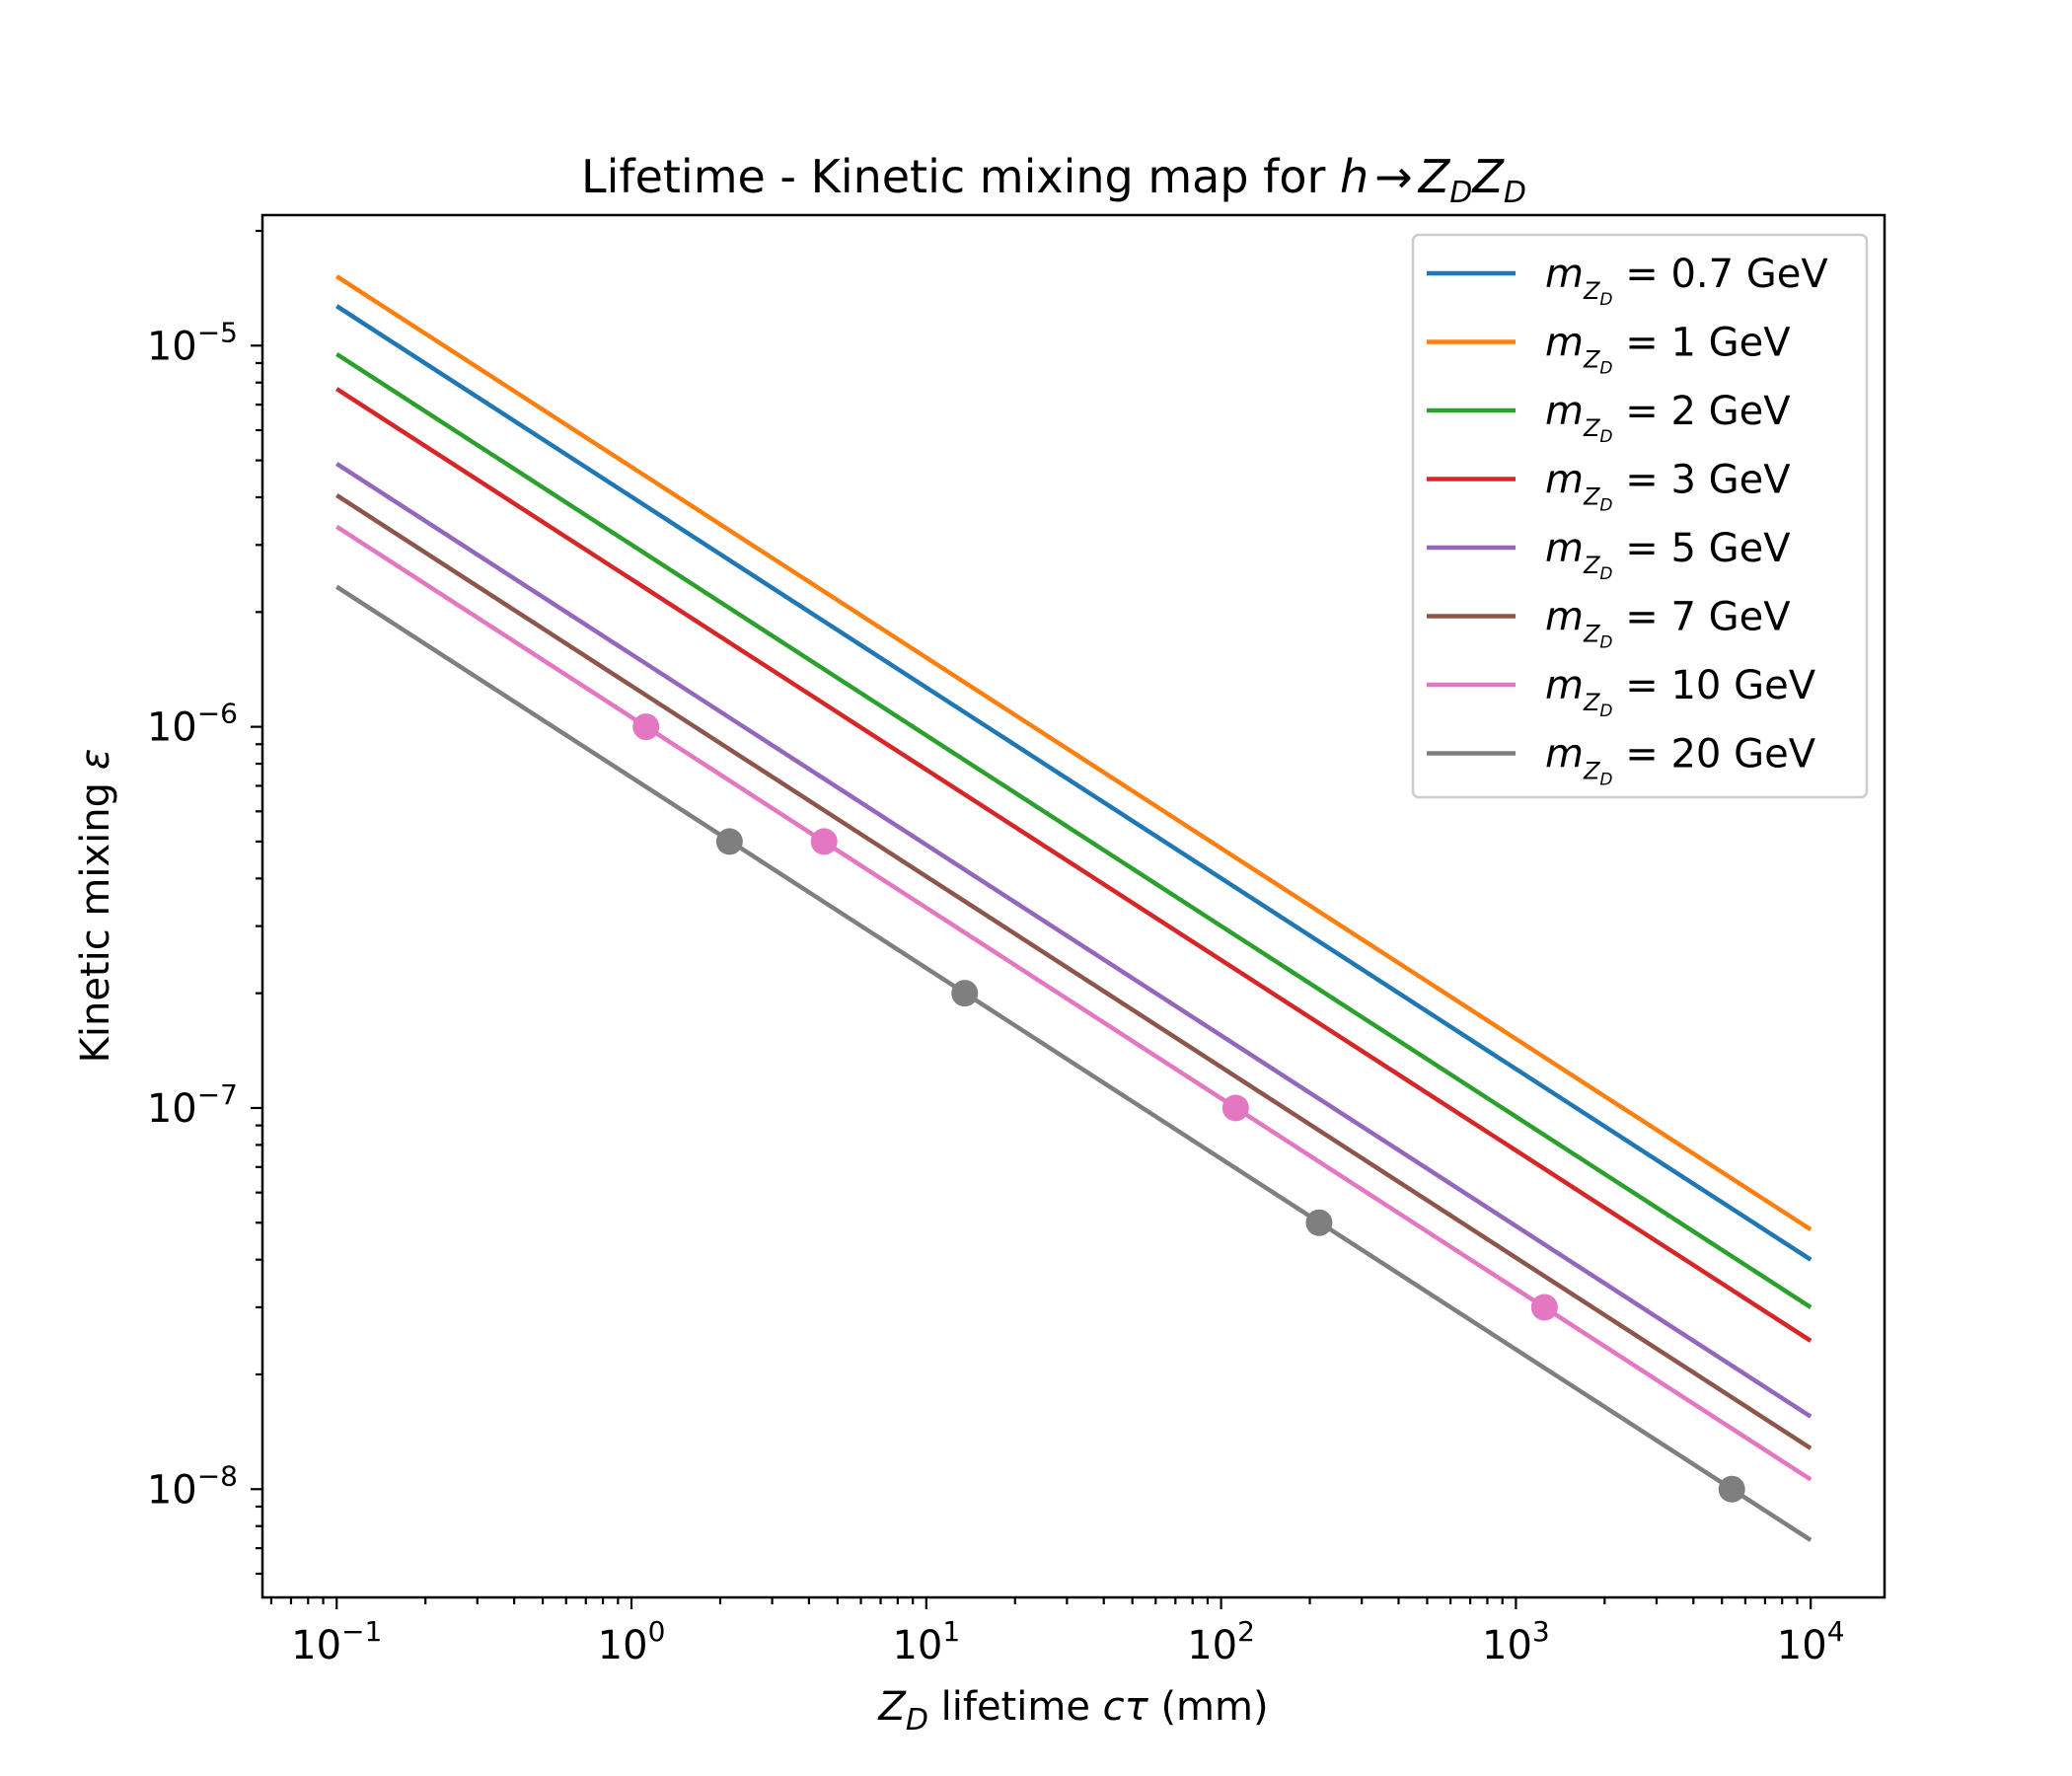 This screenshot has width=2072, height=1776. What do you see at coordinates (917, 1721) in the screenshot?
I see `x-axis-label-sub: D` at bounding box center [917, 1721].